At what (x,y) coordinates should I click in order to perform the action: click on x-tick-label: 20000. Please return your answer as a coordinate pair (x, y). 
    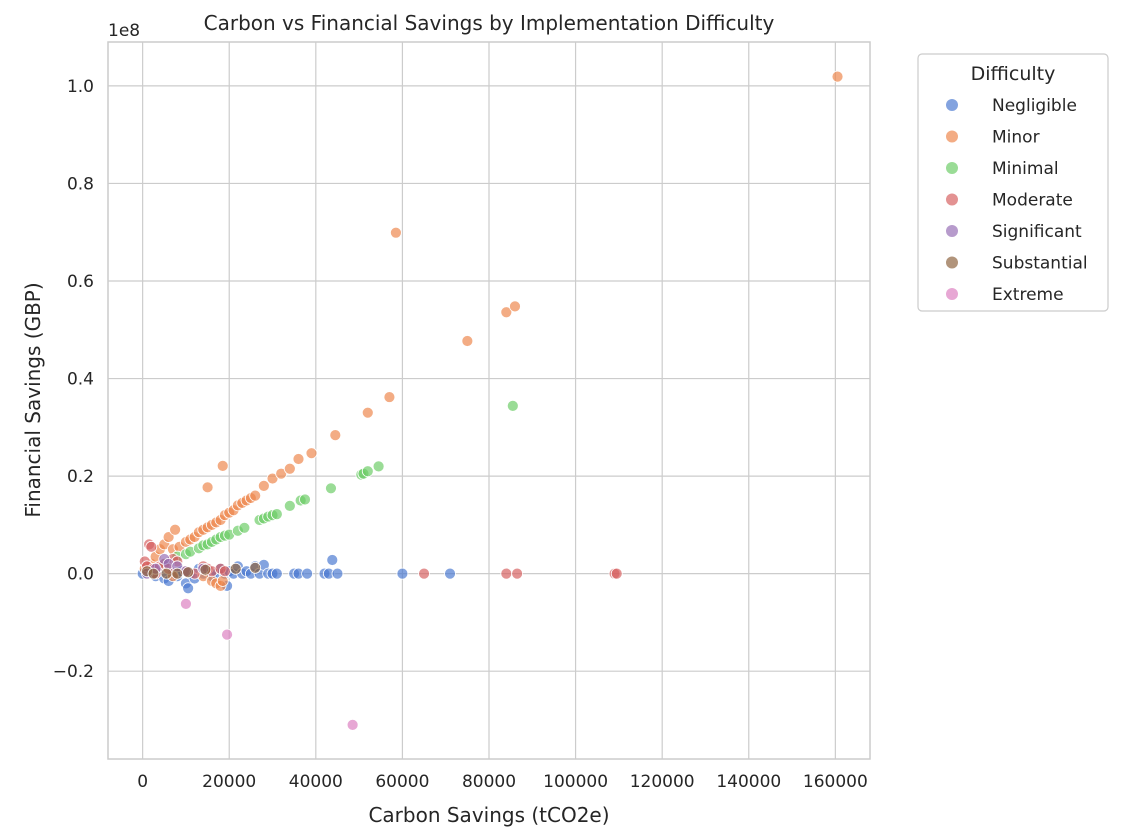
    Looking at the image, I should click on (229, 782).